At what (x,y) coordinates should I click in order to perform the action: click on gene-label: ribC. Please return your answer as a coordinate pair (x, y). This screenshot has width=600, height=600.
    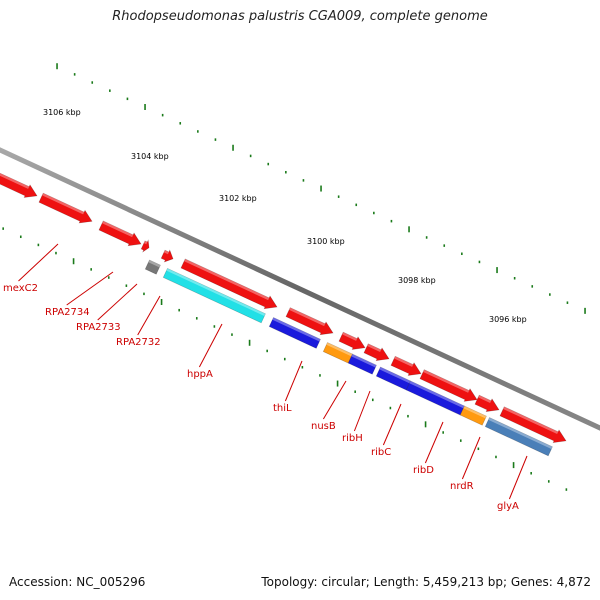
    Looking at the image, I should click on (381, 452).